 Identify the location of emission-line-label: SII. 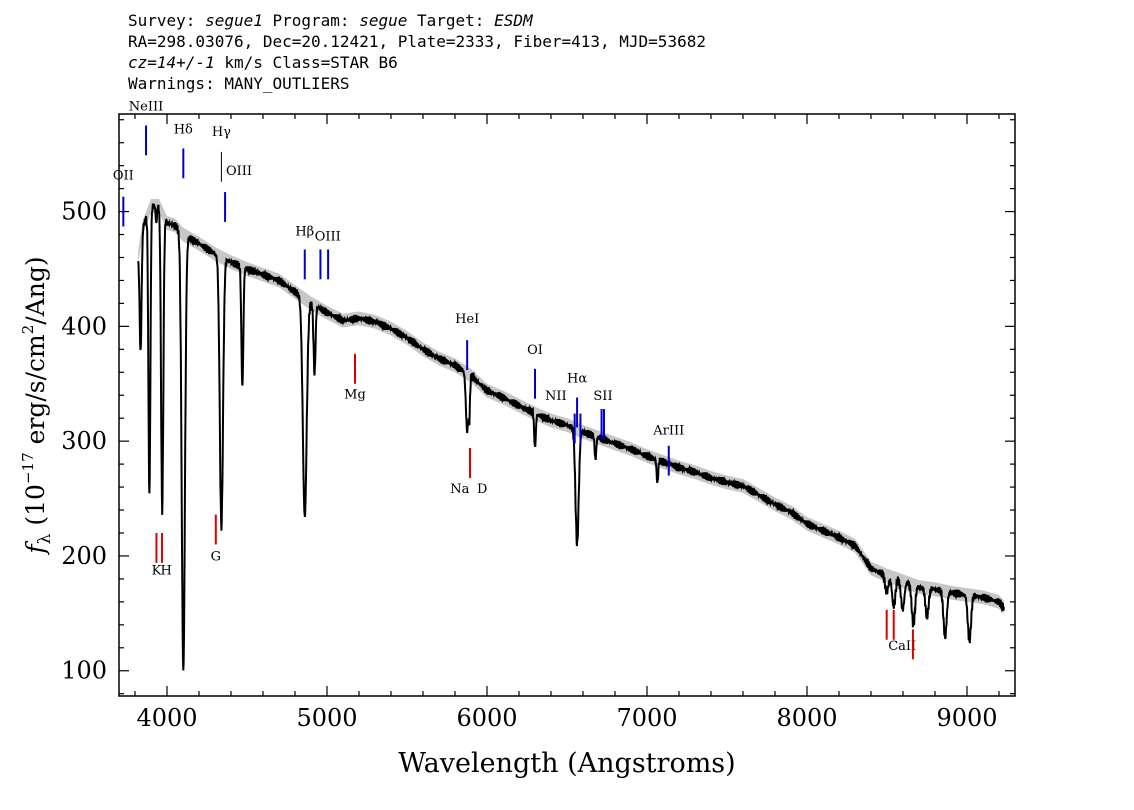
(602, 396).